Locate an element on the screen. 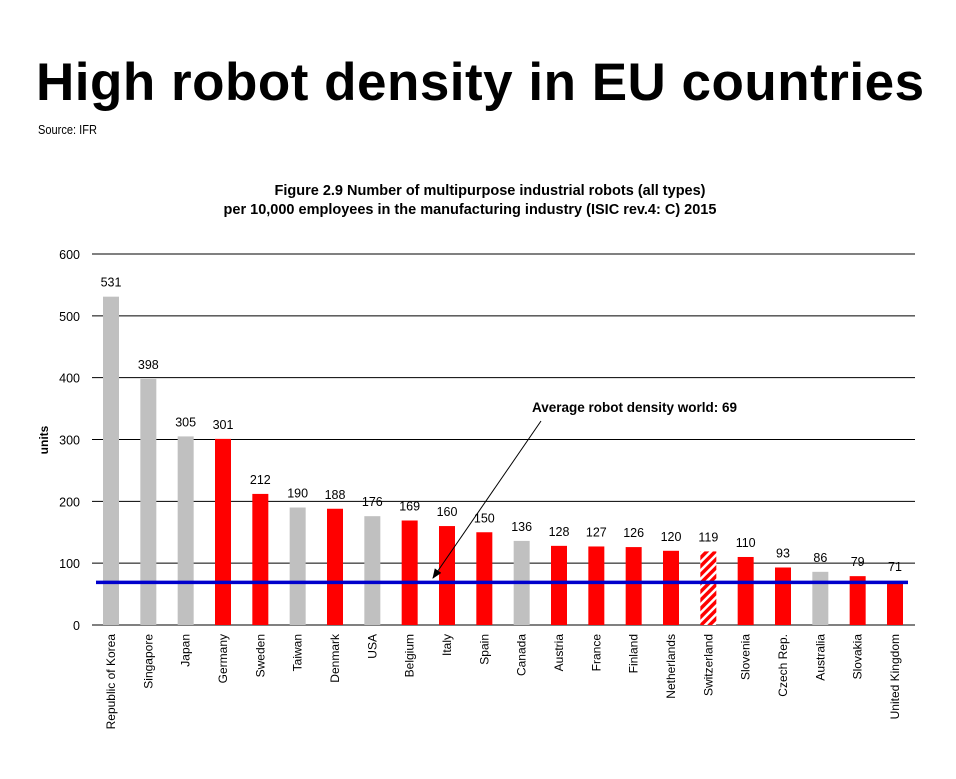 This screenshot has height=779, width=956. data-label: 531 is located at coordinates (111, 283).